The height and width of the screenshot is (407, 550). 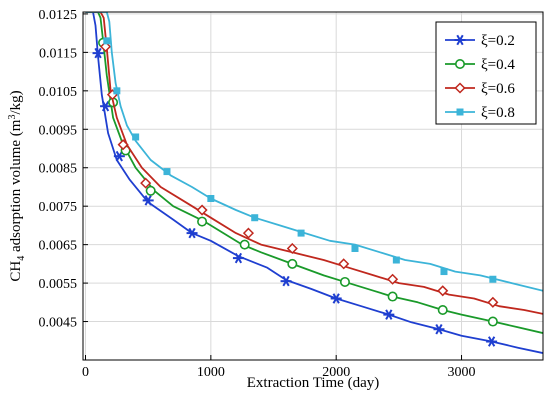 I want to click on x-tick-label: 2000, so click(x=336, y=372).